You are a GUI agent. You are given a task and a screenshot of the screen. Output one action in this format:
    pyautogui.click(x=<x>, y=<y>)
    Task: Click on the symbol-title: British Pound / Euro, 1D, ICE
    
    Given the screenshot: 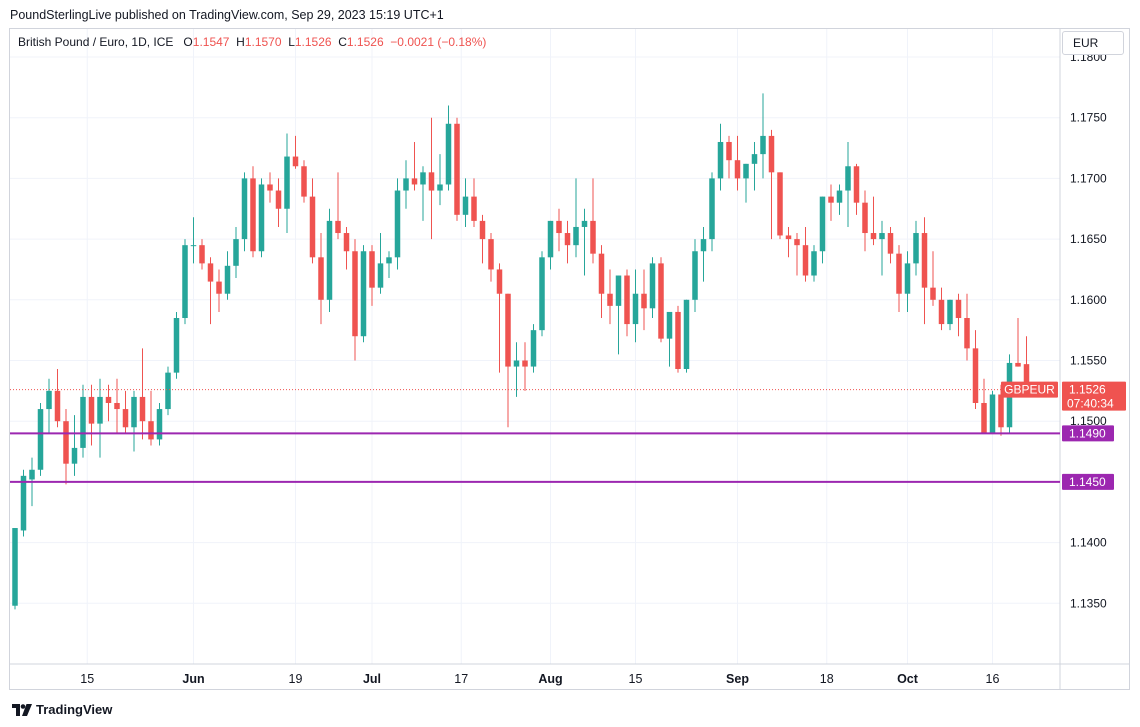 What is the action you would take?
    pyautogui.click(x=96, y=42)
    